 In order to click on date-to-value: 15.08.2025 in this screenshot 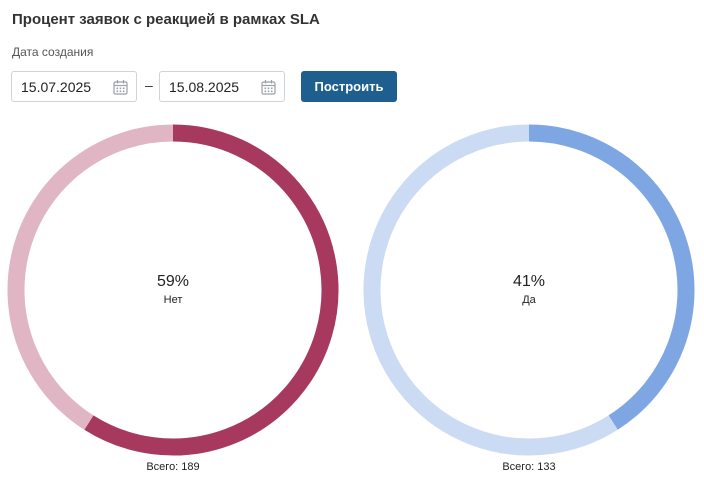, I will do `click(204, 87)`.